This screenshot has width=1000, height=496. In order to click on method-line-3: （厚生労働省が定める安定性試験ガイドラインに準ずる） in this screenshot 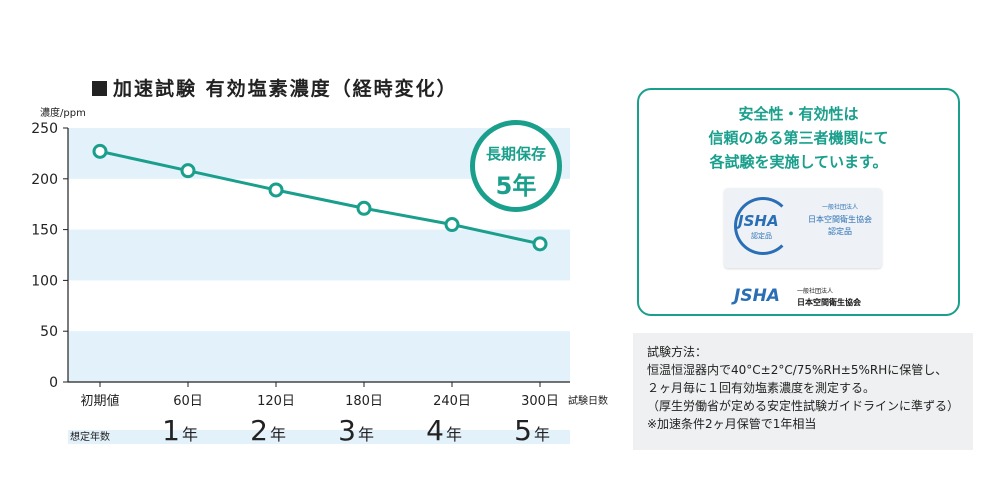, I will do `click(803, 406)`.